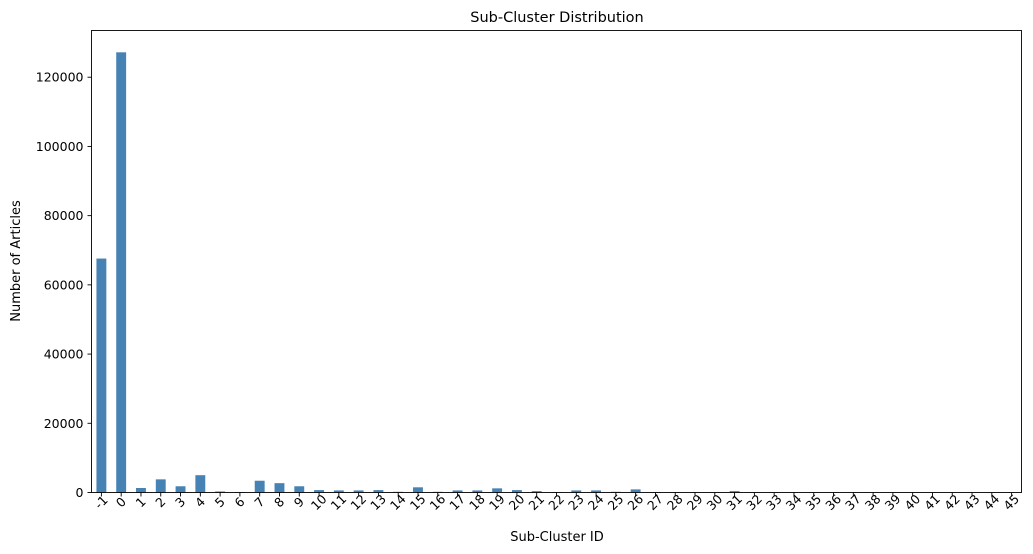 The image size is (1033, 554). What do you see at coordinates (675, 502) in the screenshot?
I see `x-tick-label: 28` at bounding box center [675, 502].